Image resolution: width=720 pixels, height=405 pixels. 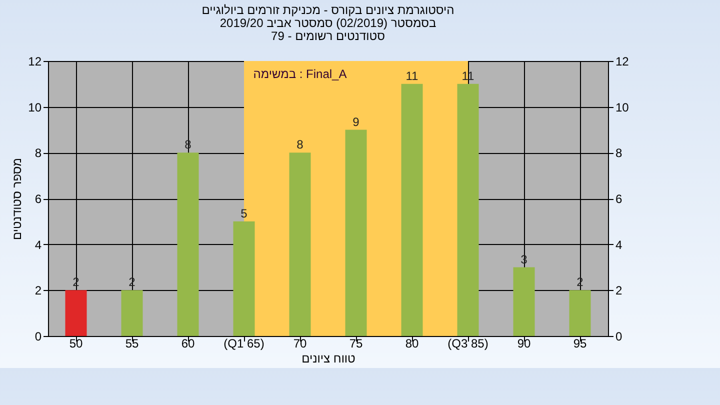 I want to click on x-tick-label: 95, so click(x=580, y=343).